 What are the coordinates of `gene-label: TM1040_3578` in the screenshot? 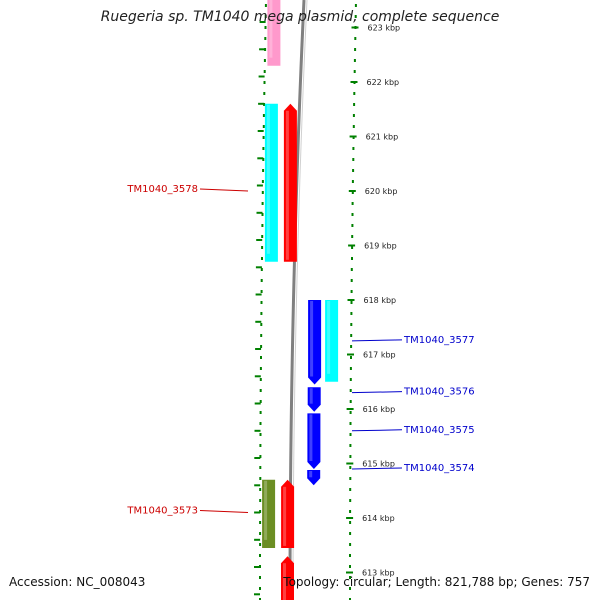 It's located at (162, 189).